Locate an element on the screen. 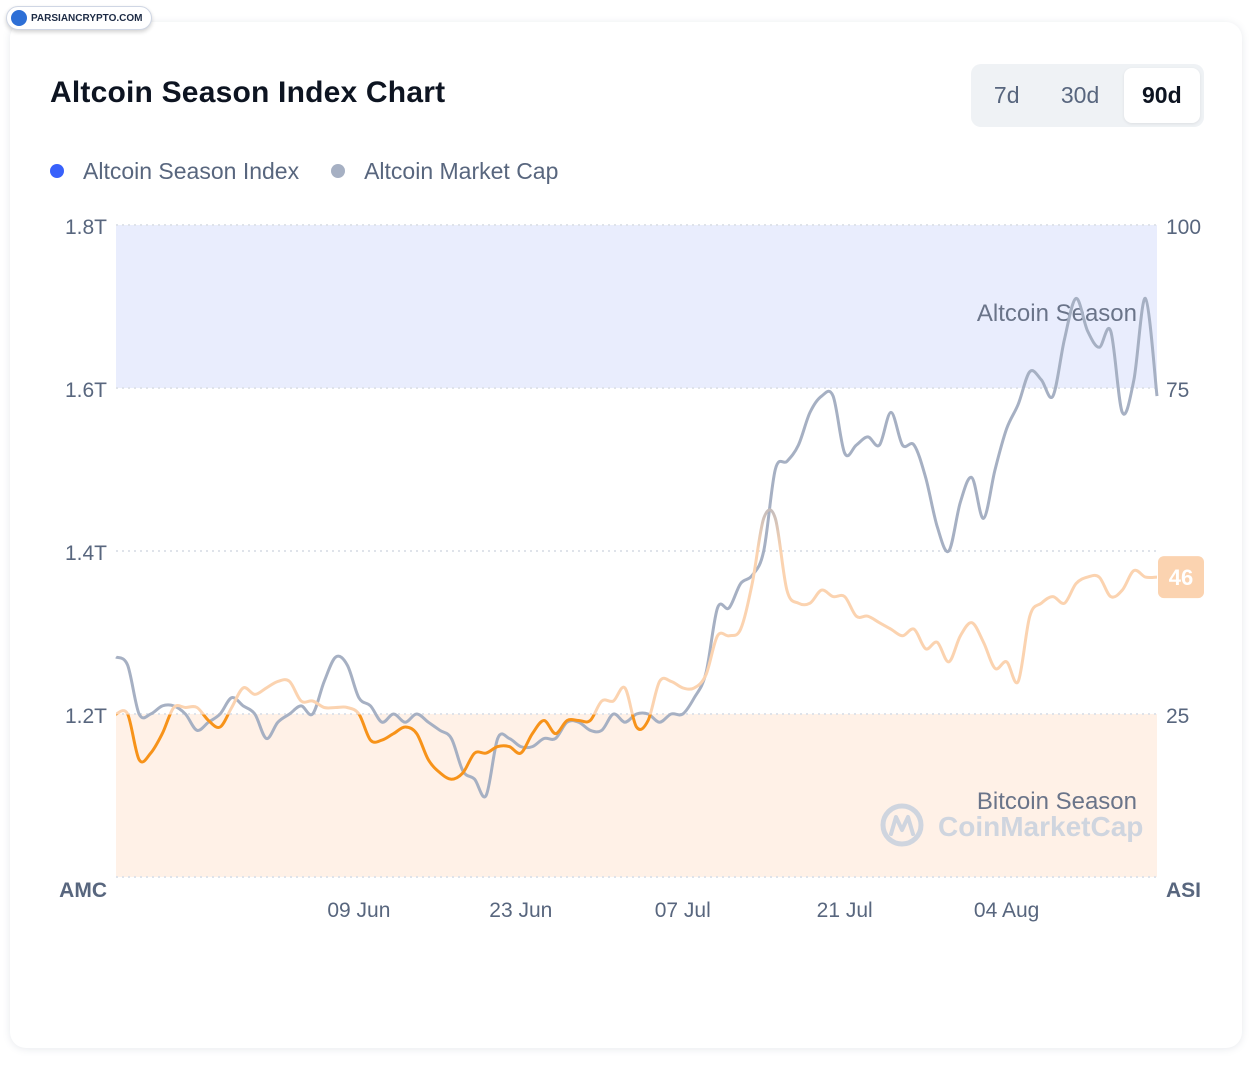  left-tick-label: 1.8T is located at coordinates (86, 227).